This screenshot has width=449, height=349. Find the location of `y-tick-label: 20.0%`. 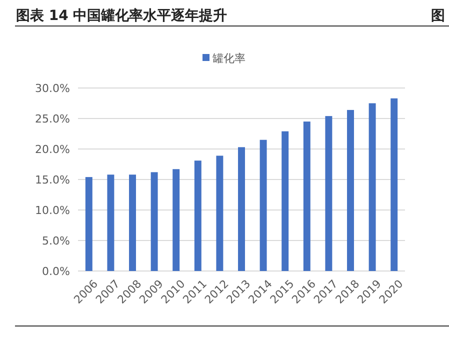

y-tick-label: 20.0% is located at coordinates (52, 149).